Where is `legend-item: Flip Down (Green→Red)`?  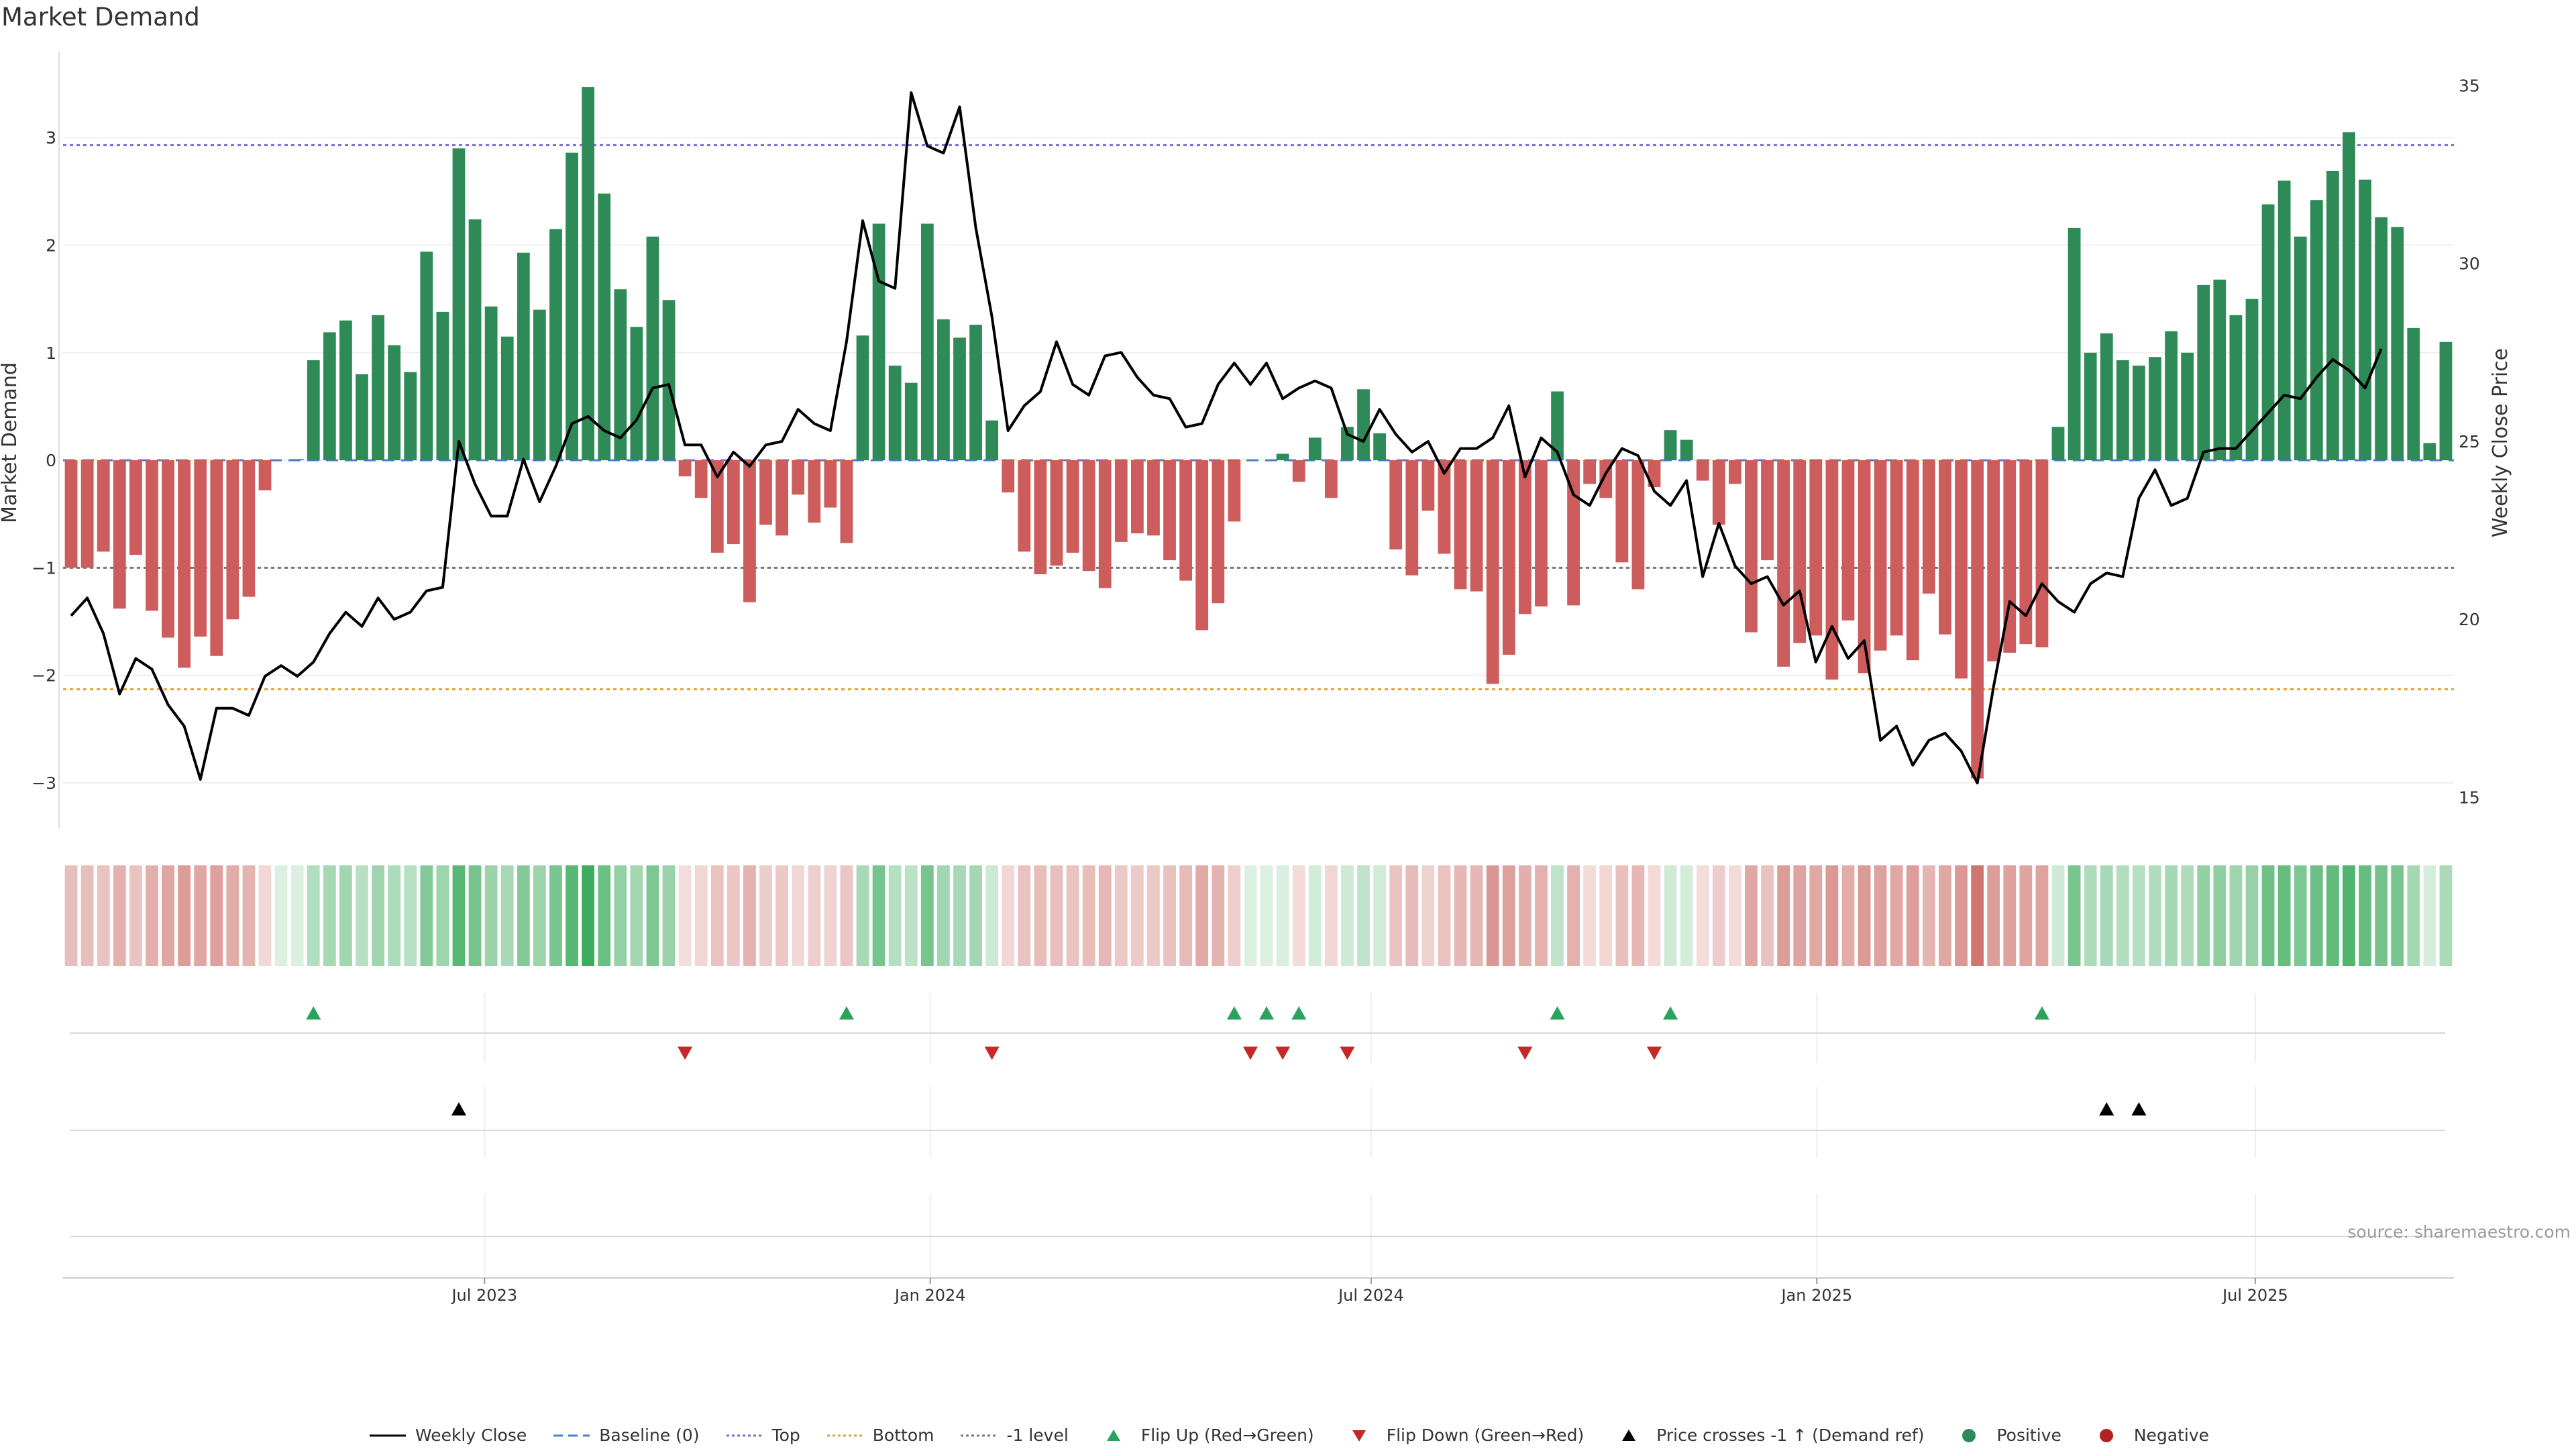
legend-item: Flip Down (Green→Red) is located at coordinates (1461, 1435).